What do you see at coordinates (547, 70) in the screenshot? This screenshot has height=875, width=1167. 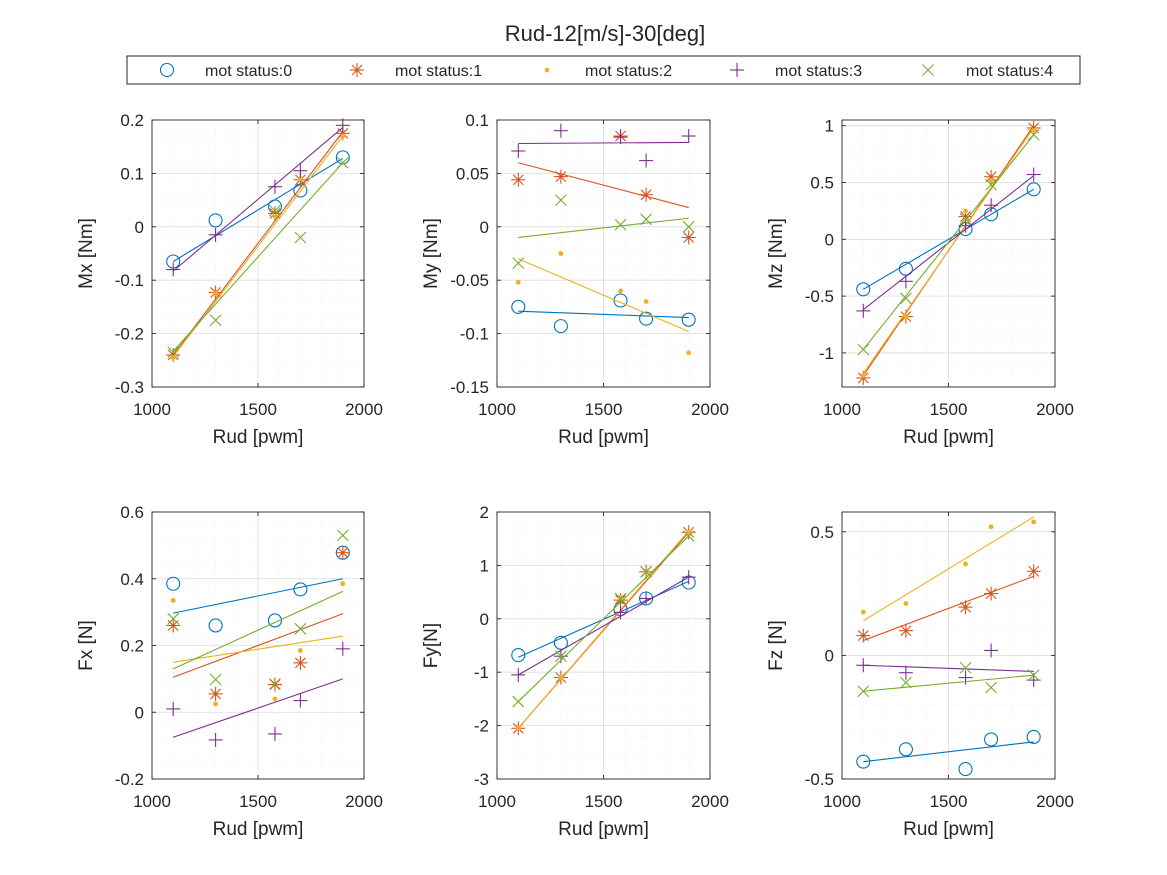 I see `legend-marker-dot` at bounding box center [547, 70].